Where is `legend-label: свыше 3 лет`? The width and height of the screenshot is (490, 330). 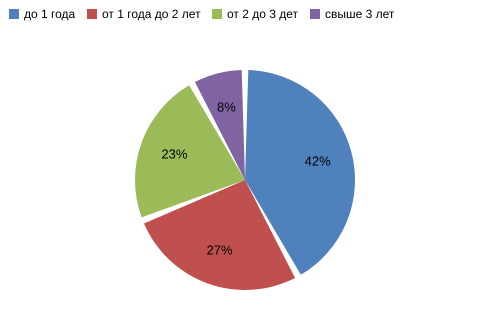 legend-label: свыше 3 лет is located at coordinates (360, 14).